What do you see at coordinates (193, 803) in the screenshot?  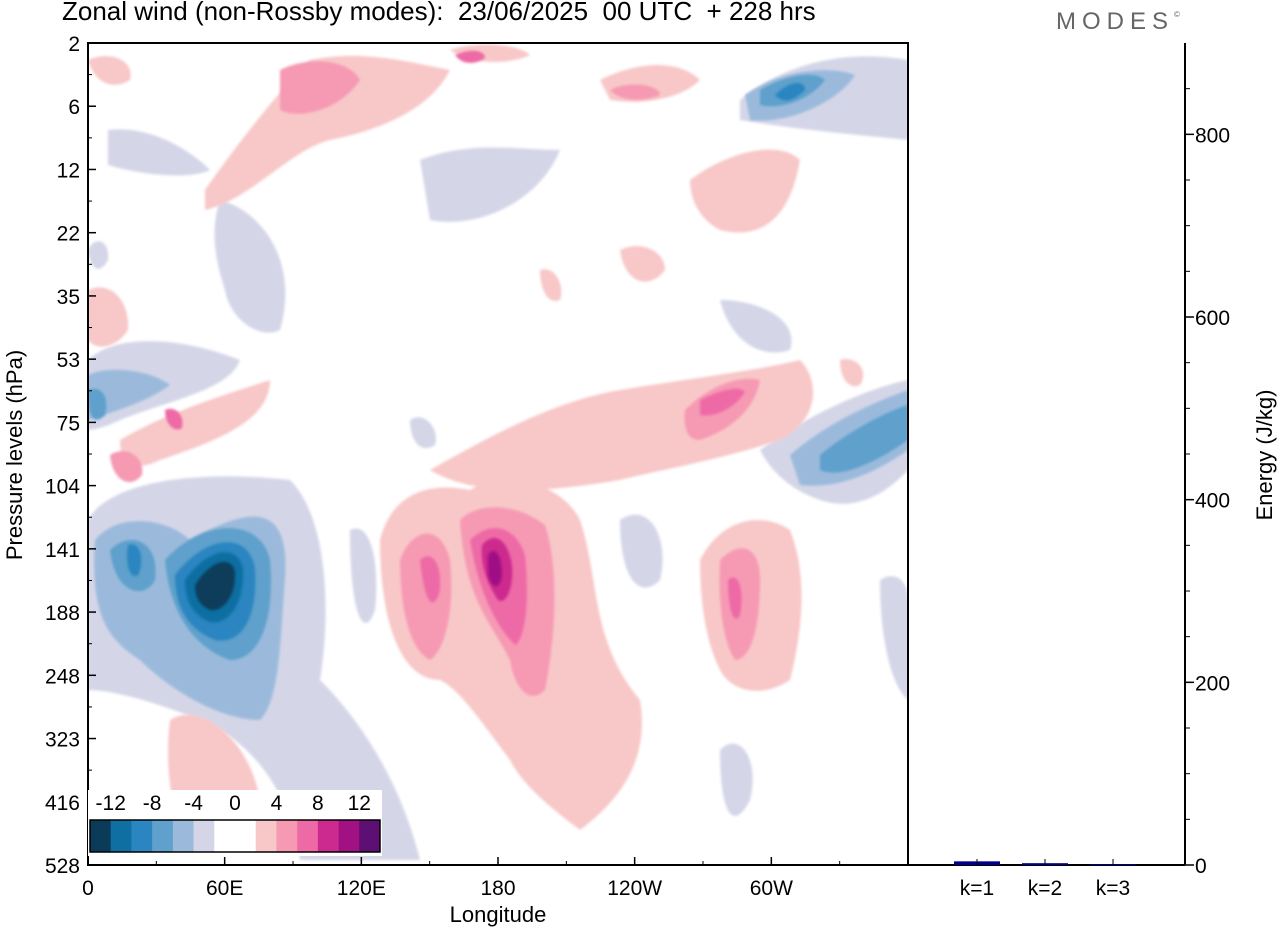 I see `colorbar-label: -4` at bounding box center [193, 803].